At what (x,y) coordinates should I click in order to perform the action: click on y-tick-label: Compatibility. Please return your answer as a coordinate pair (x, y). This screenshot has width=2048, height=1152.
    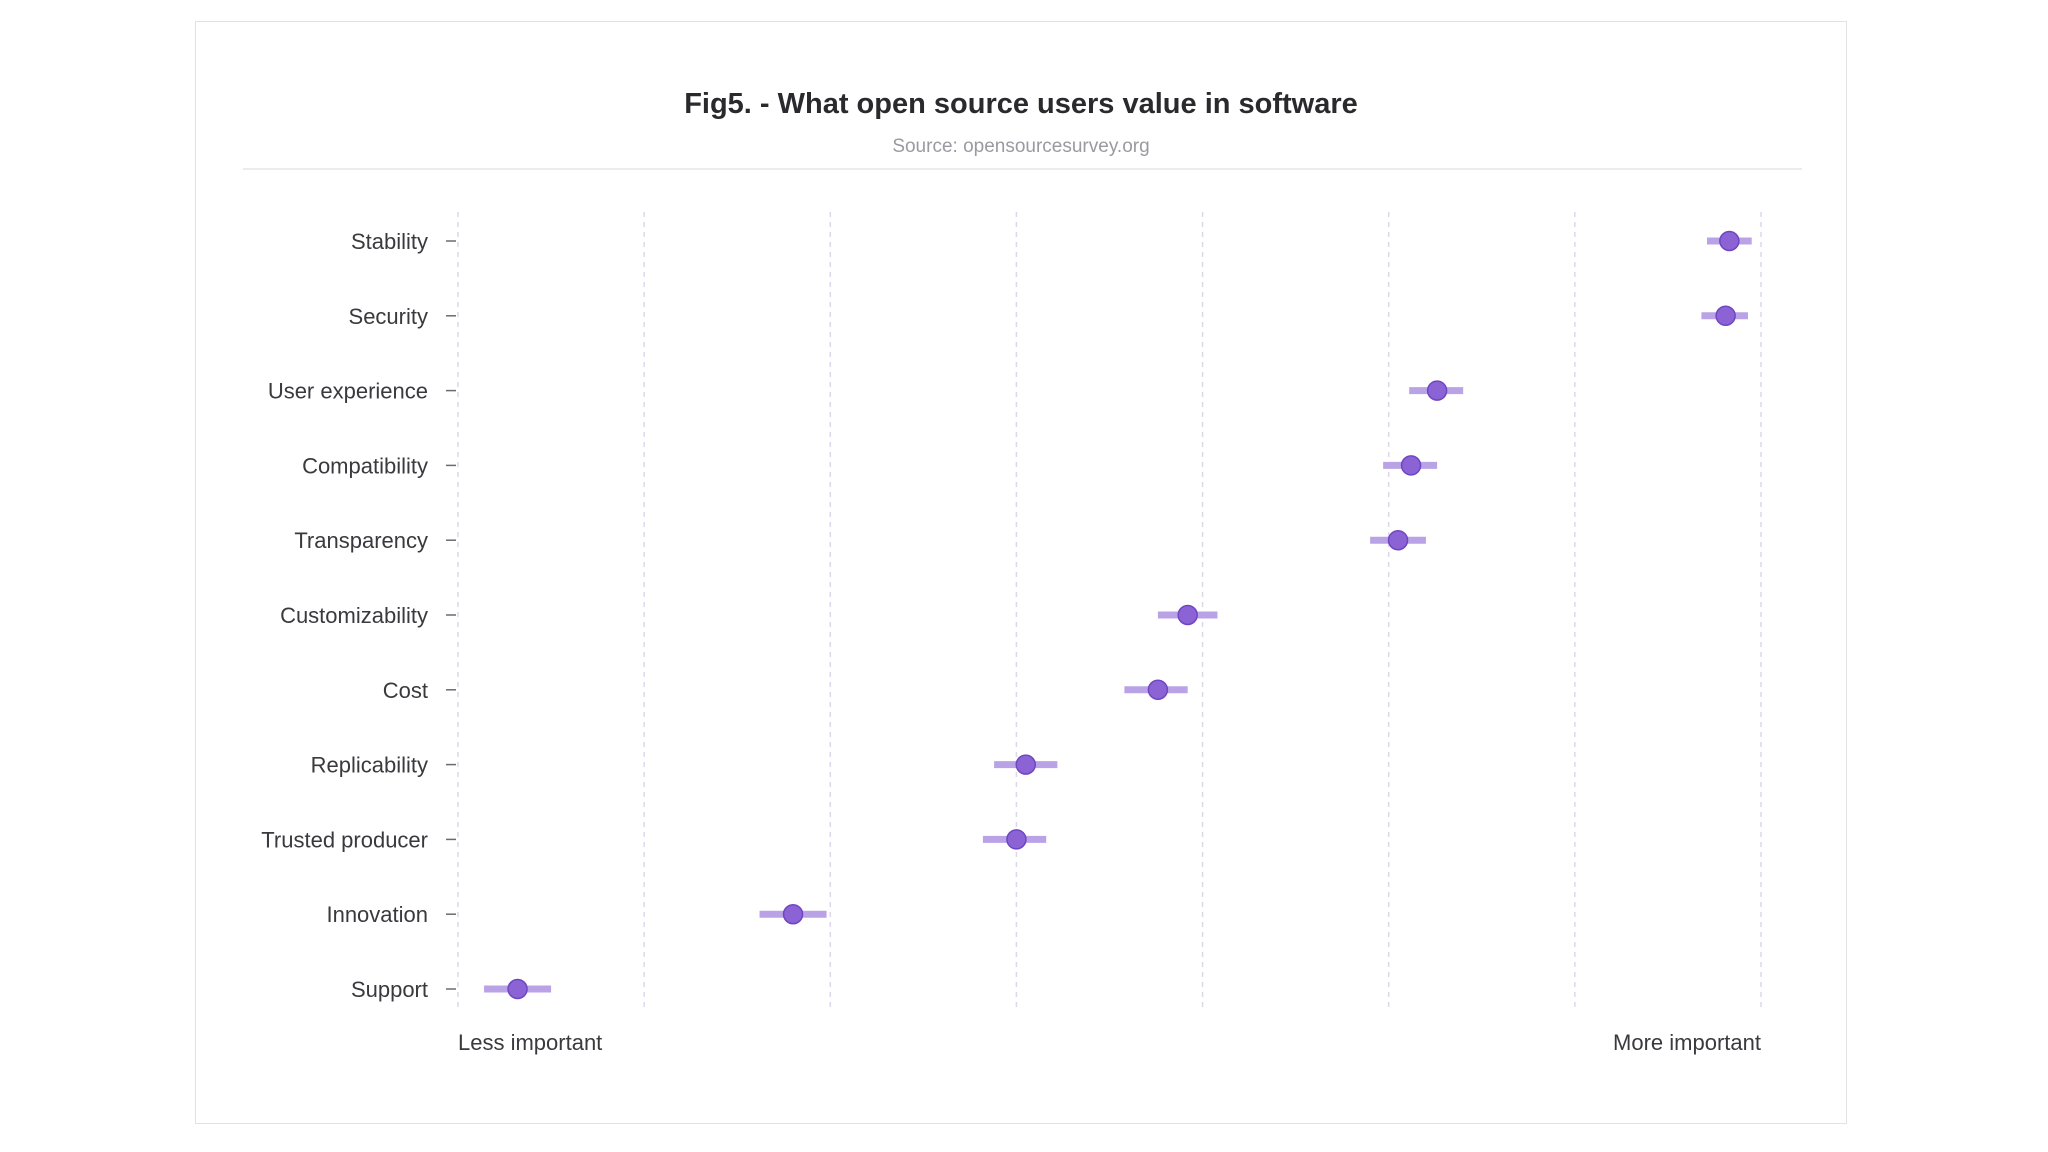
    Looking at the image, I should click on (365, 465).